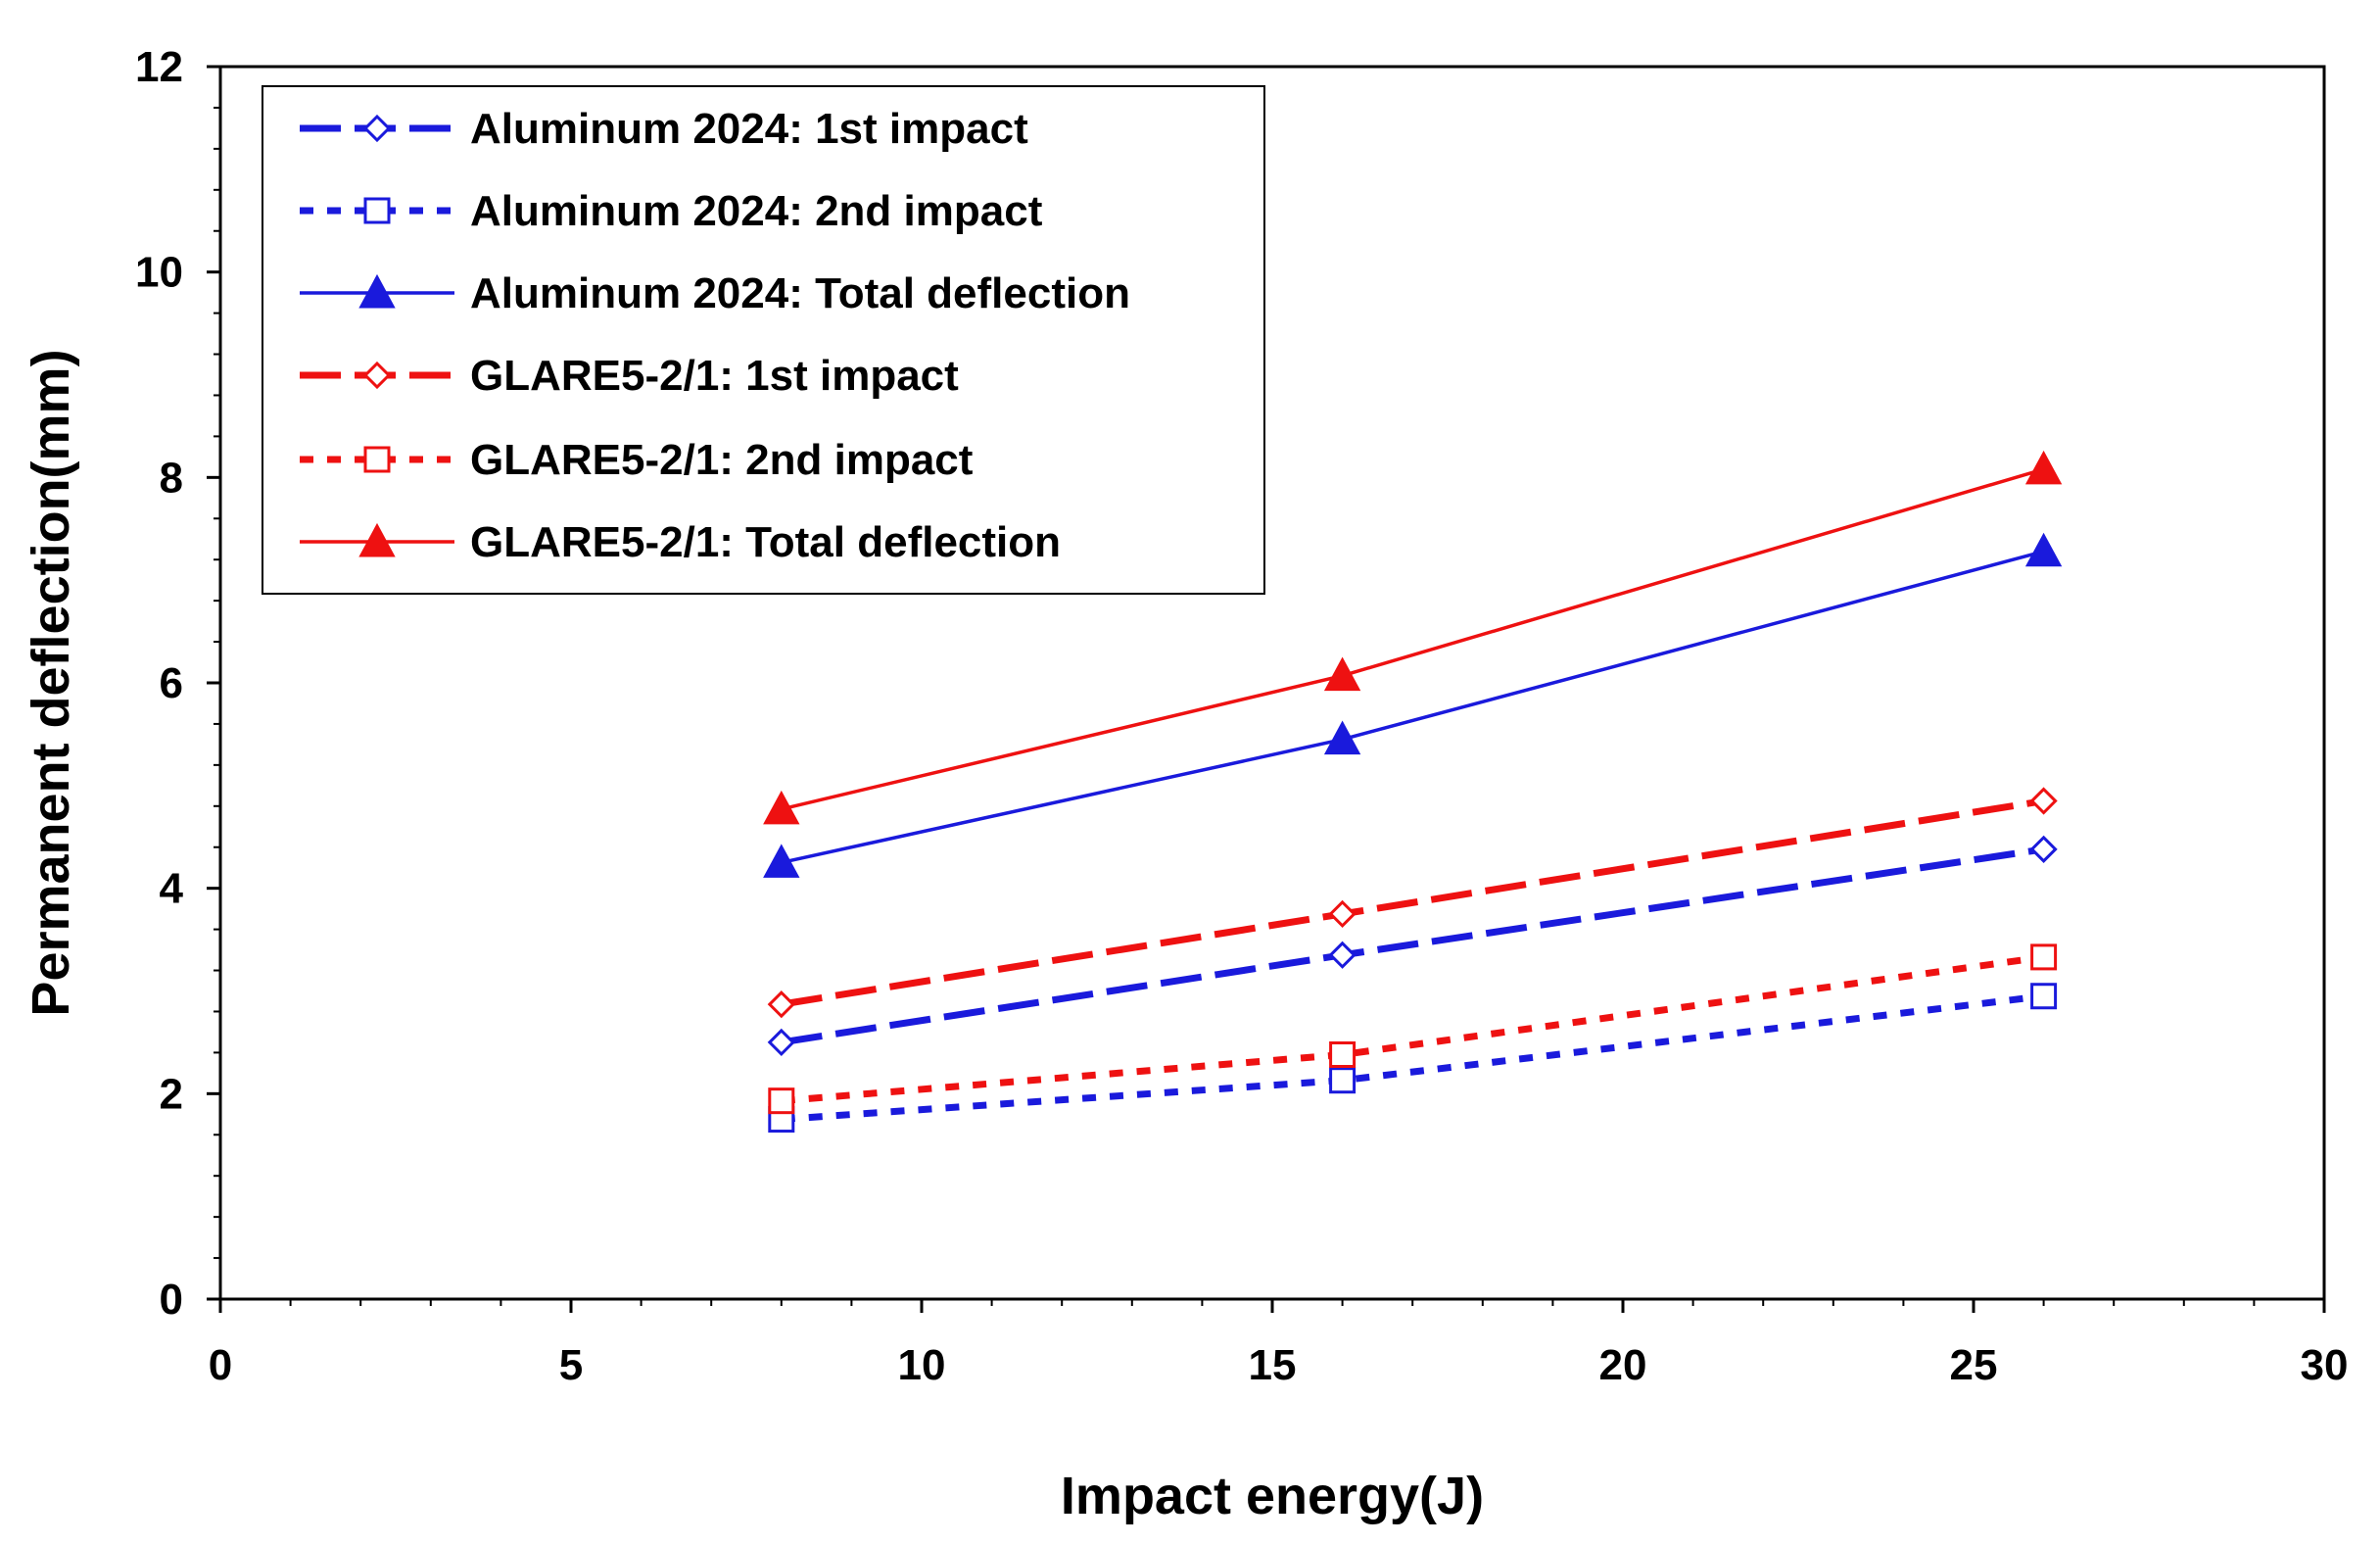  I want to click on legend-label: Aluminum 2024: Total deflection, so click(800, 293).